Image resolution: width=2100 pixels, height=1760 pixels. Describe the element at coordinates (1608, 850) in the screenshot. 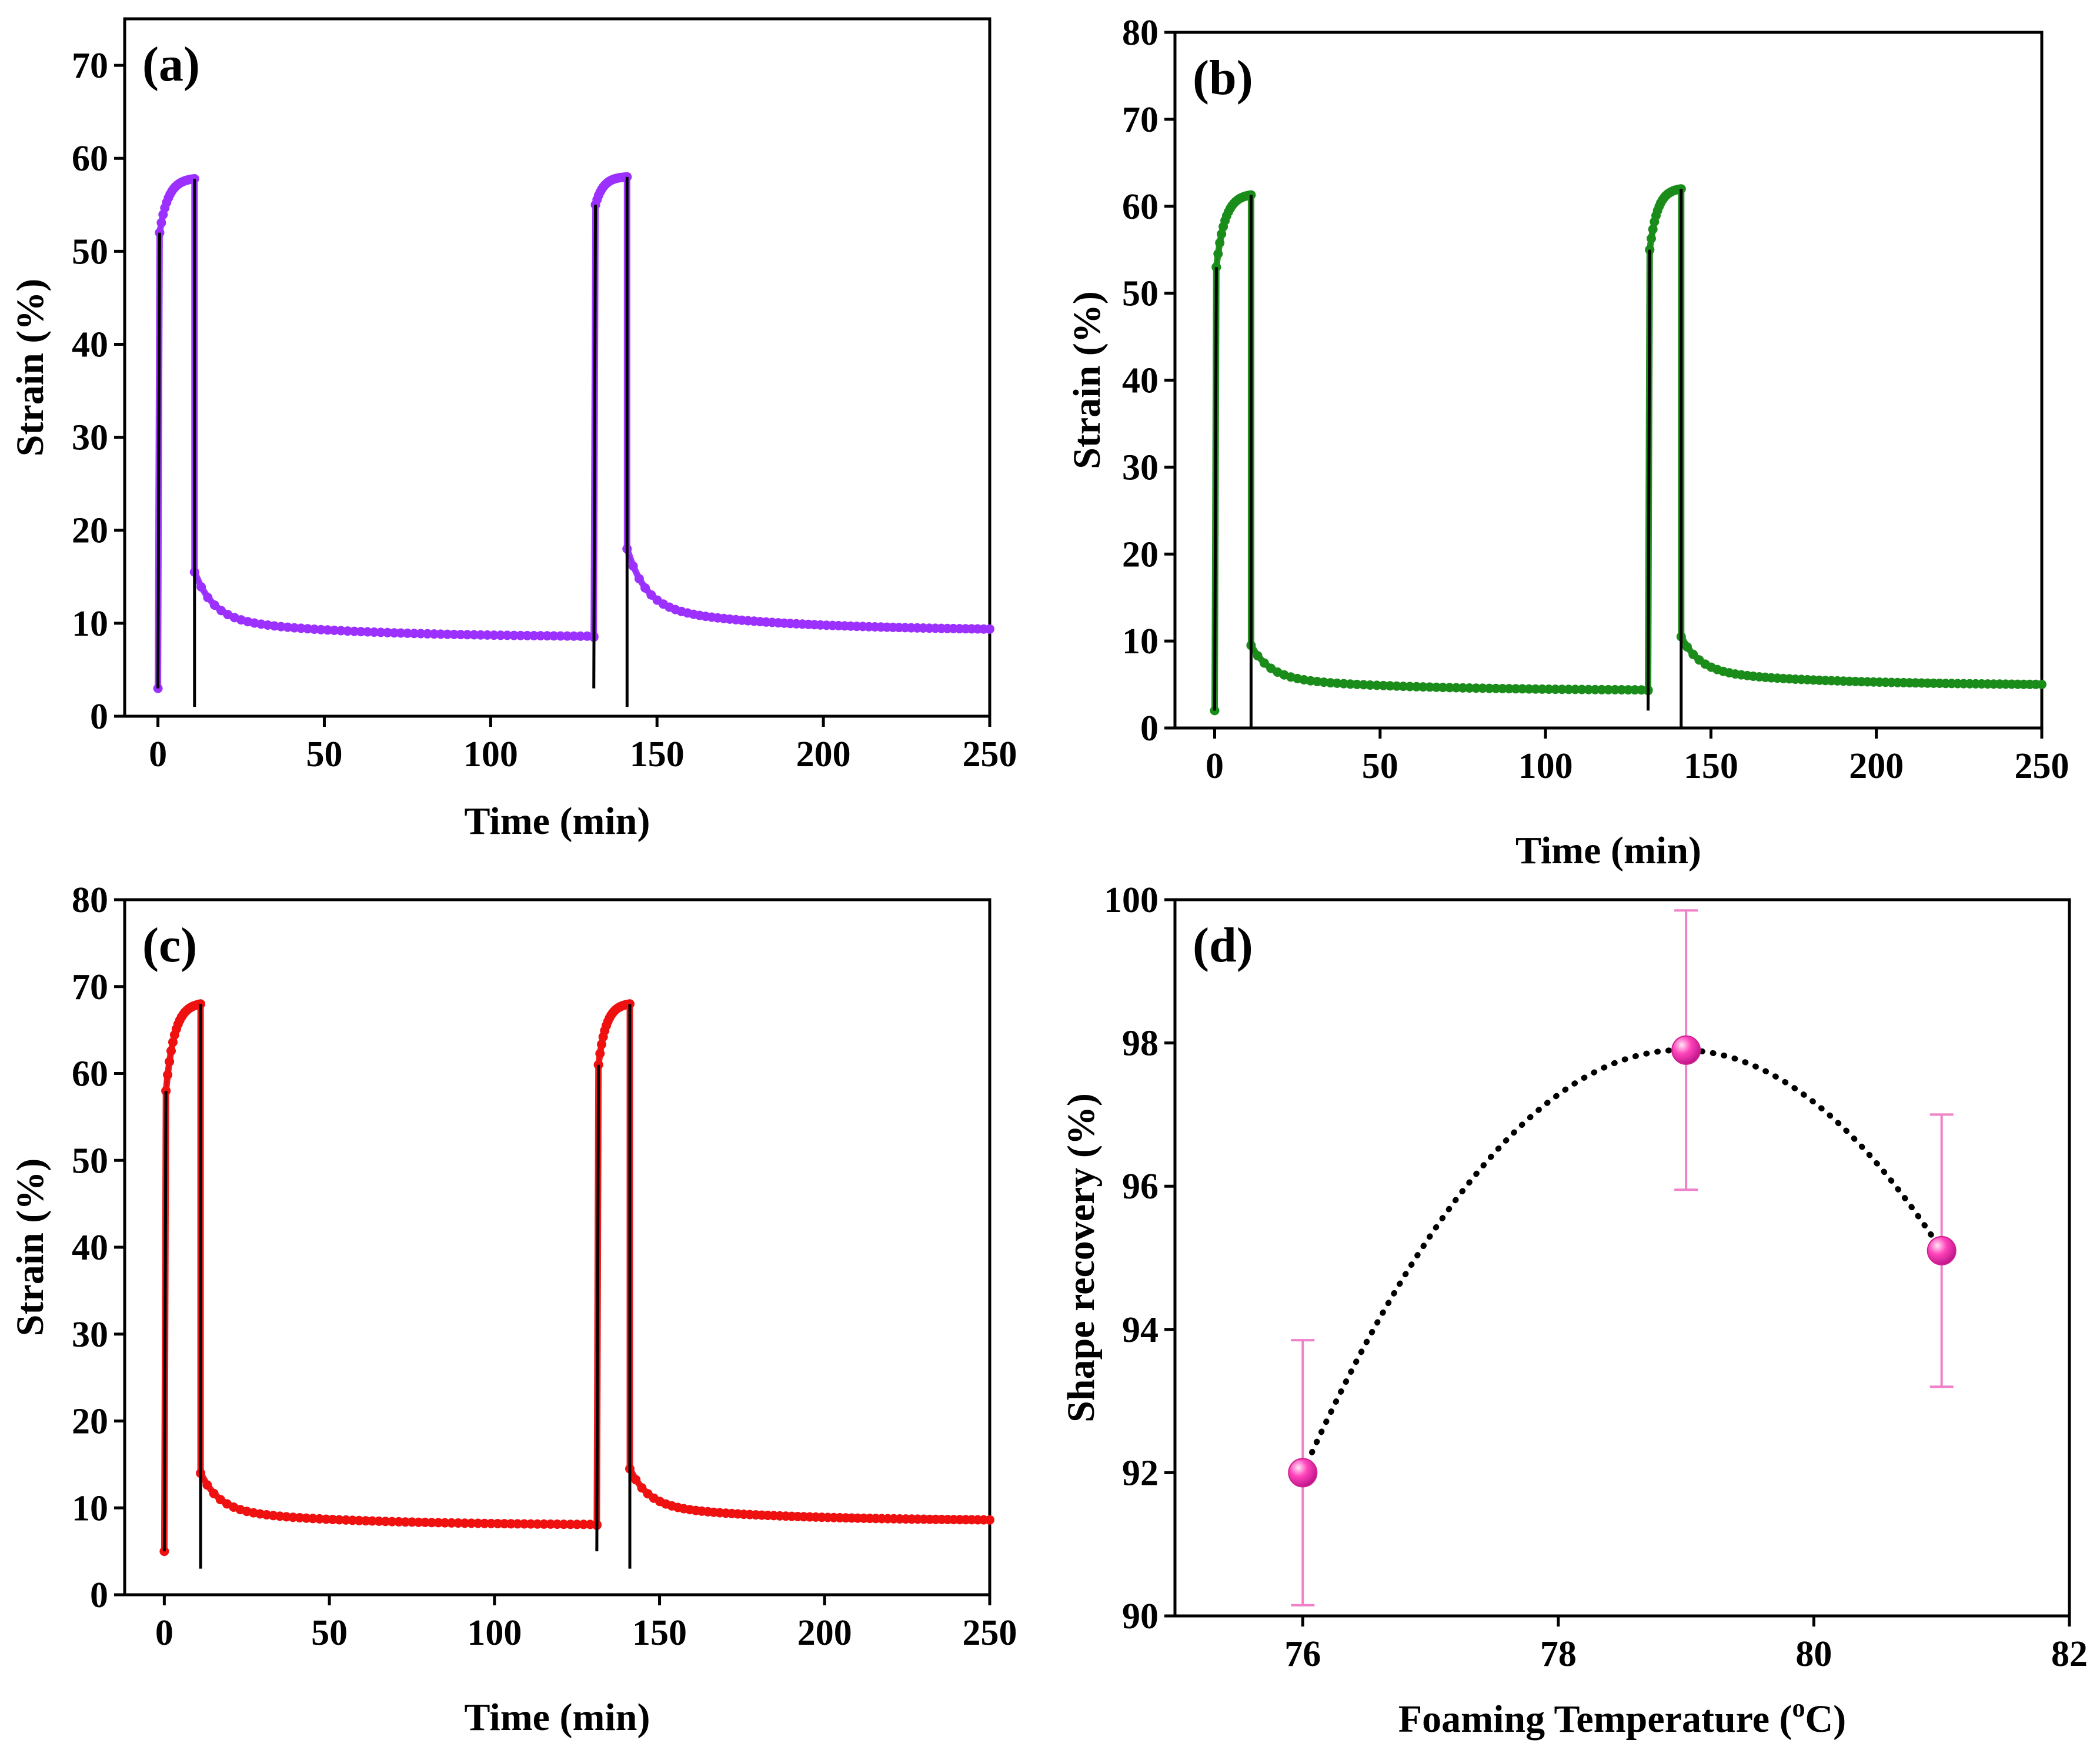

I see `panel-b-xlabel: Time (min)` at that location.